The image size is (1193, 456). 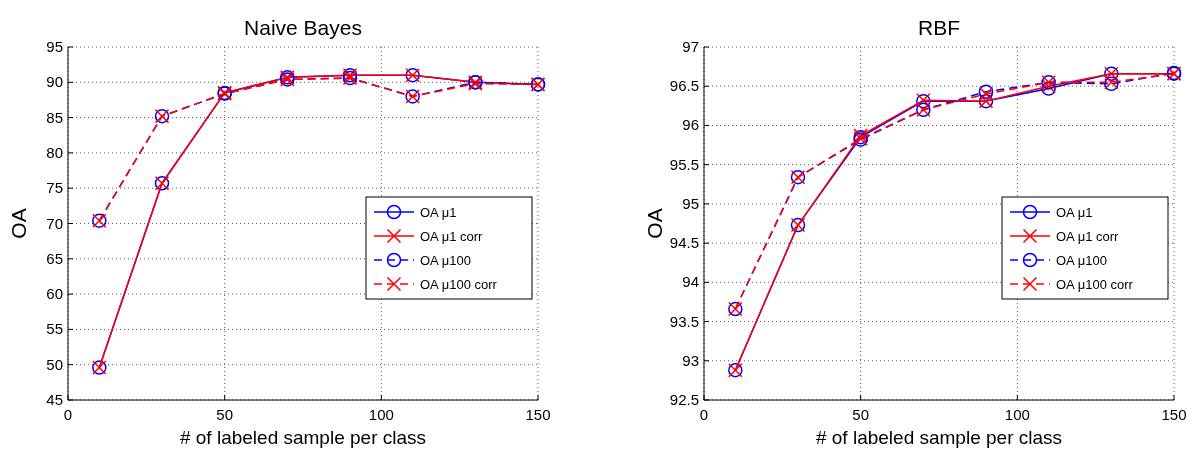 I want to click on y-tick-label: 55, so click(x=54, y=329).